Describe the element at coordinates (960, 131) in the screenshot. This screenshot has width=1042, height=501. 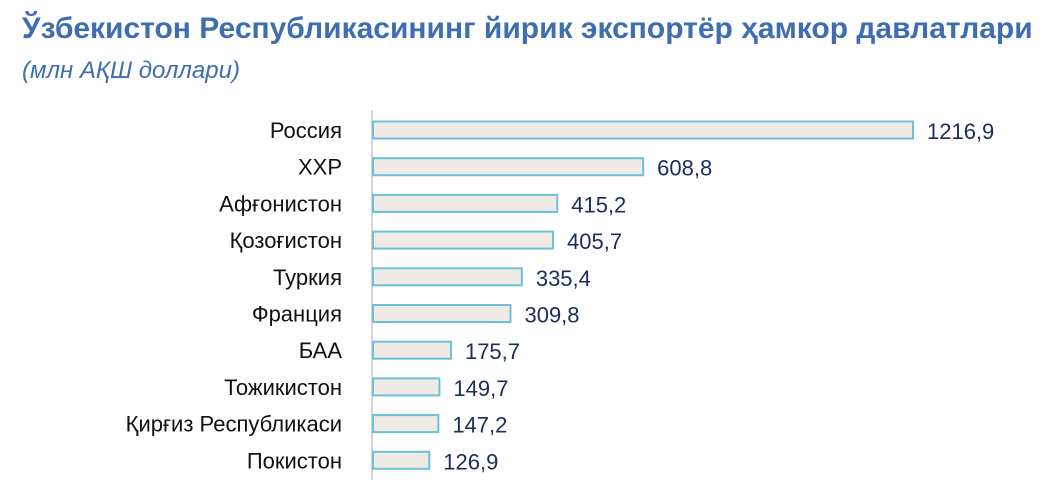
I see `value-label: 1216,9` at that location.